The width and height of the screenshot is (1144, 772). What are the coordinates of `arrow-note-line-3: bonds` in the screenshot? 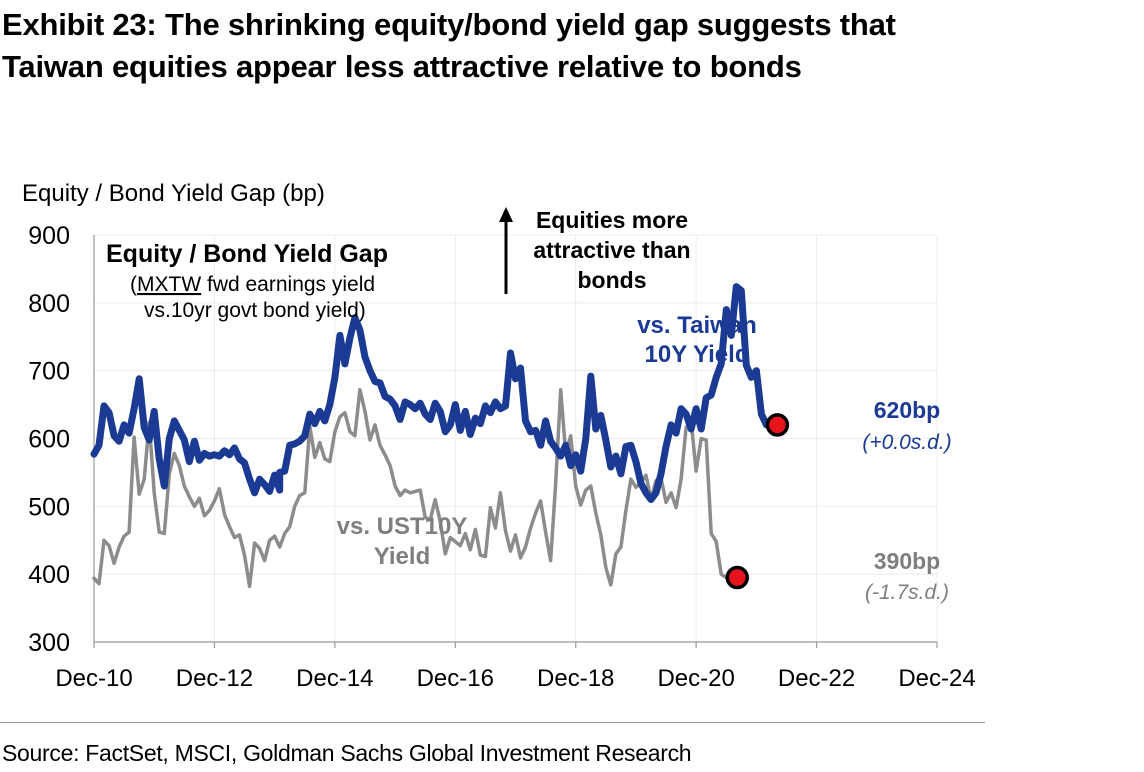 It's located at (612, 280).